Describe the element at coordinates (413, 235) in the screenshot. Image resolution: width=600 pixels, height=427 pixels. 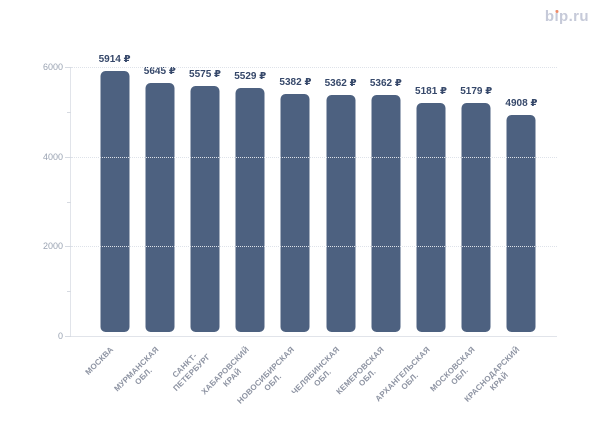
I see `bar-cell: 5181 ₽ АРХАНГЕЛЬСКАЯ ОБЛ.` at that location.